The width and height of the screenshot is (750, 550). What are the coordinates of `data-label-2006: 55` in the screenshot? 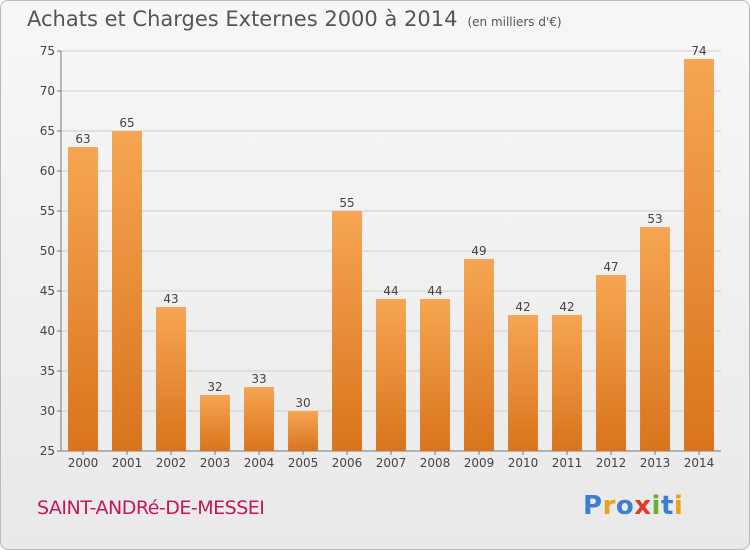 It's located at (346, 203).